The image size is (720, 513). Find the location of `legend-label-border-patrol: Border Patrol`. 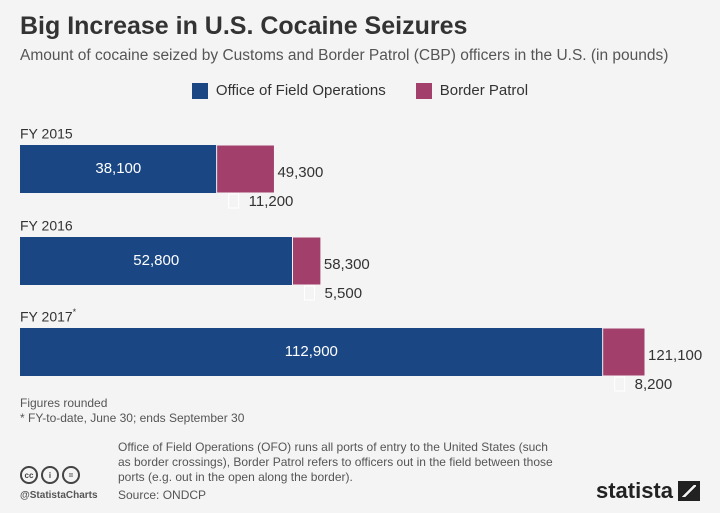

legend-label-border-patrol: Border Patrol is located at coordinates (484, 90).